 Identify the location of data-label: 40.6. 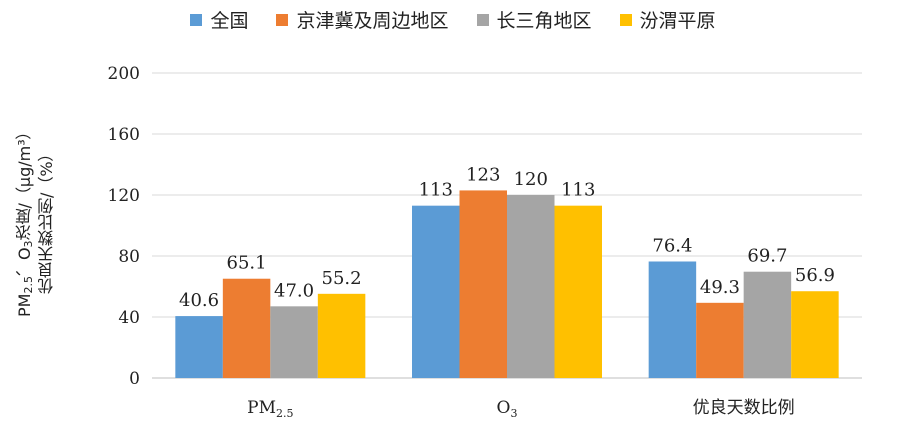
(199, 300).